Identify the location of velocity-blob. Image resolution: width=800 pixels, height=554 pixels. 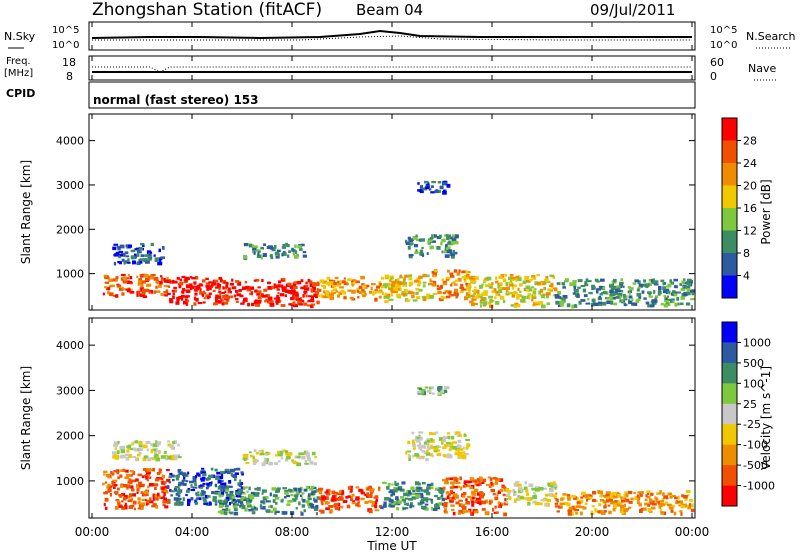
(475, 496).